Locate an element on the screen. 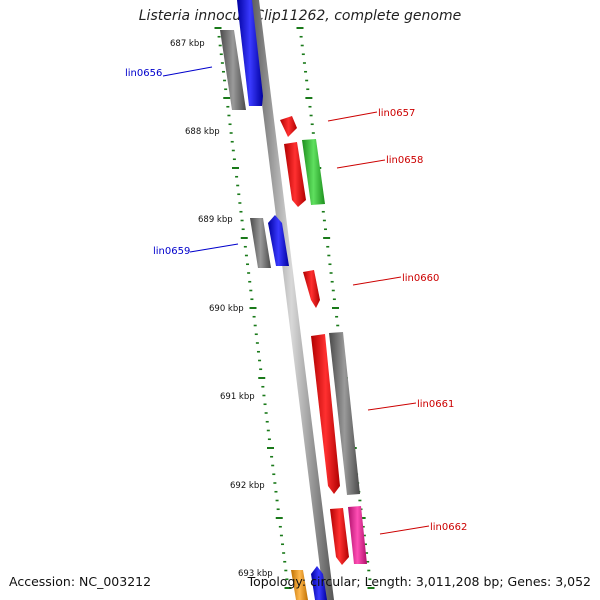 The image size is (600, 600). kbp-label-688: 688 kbp is located at coordinates (202, 132).